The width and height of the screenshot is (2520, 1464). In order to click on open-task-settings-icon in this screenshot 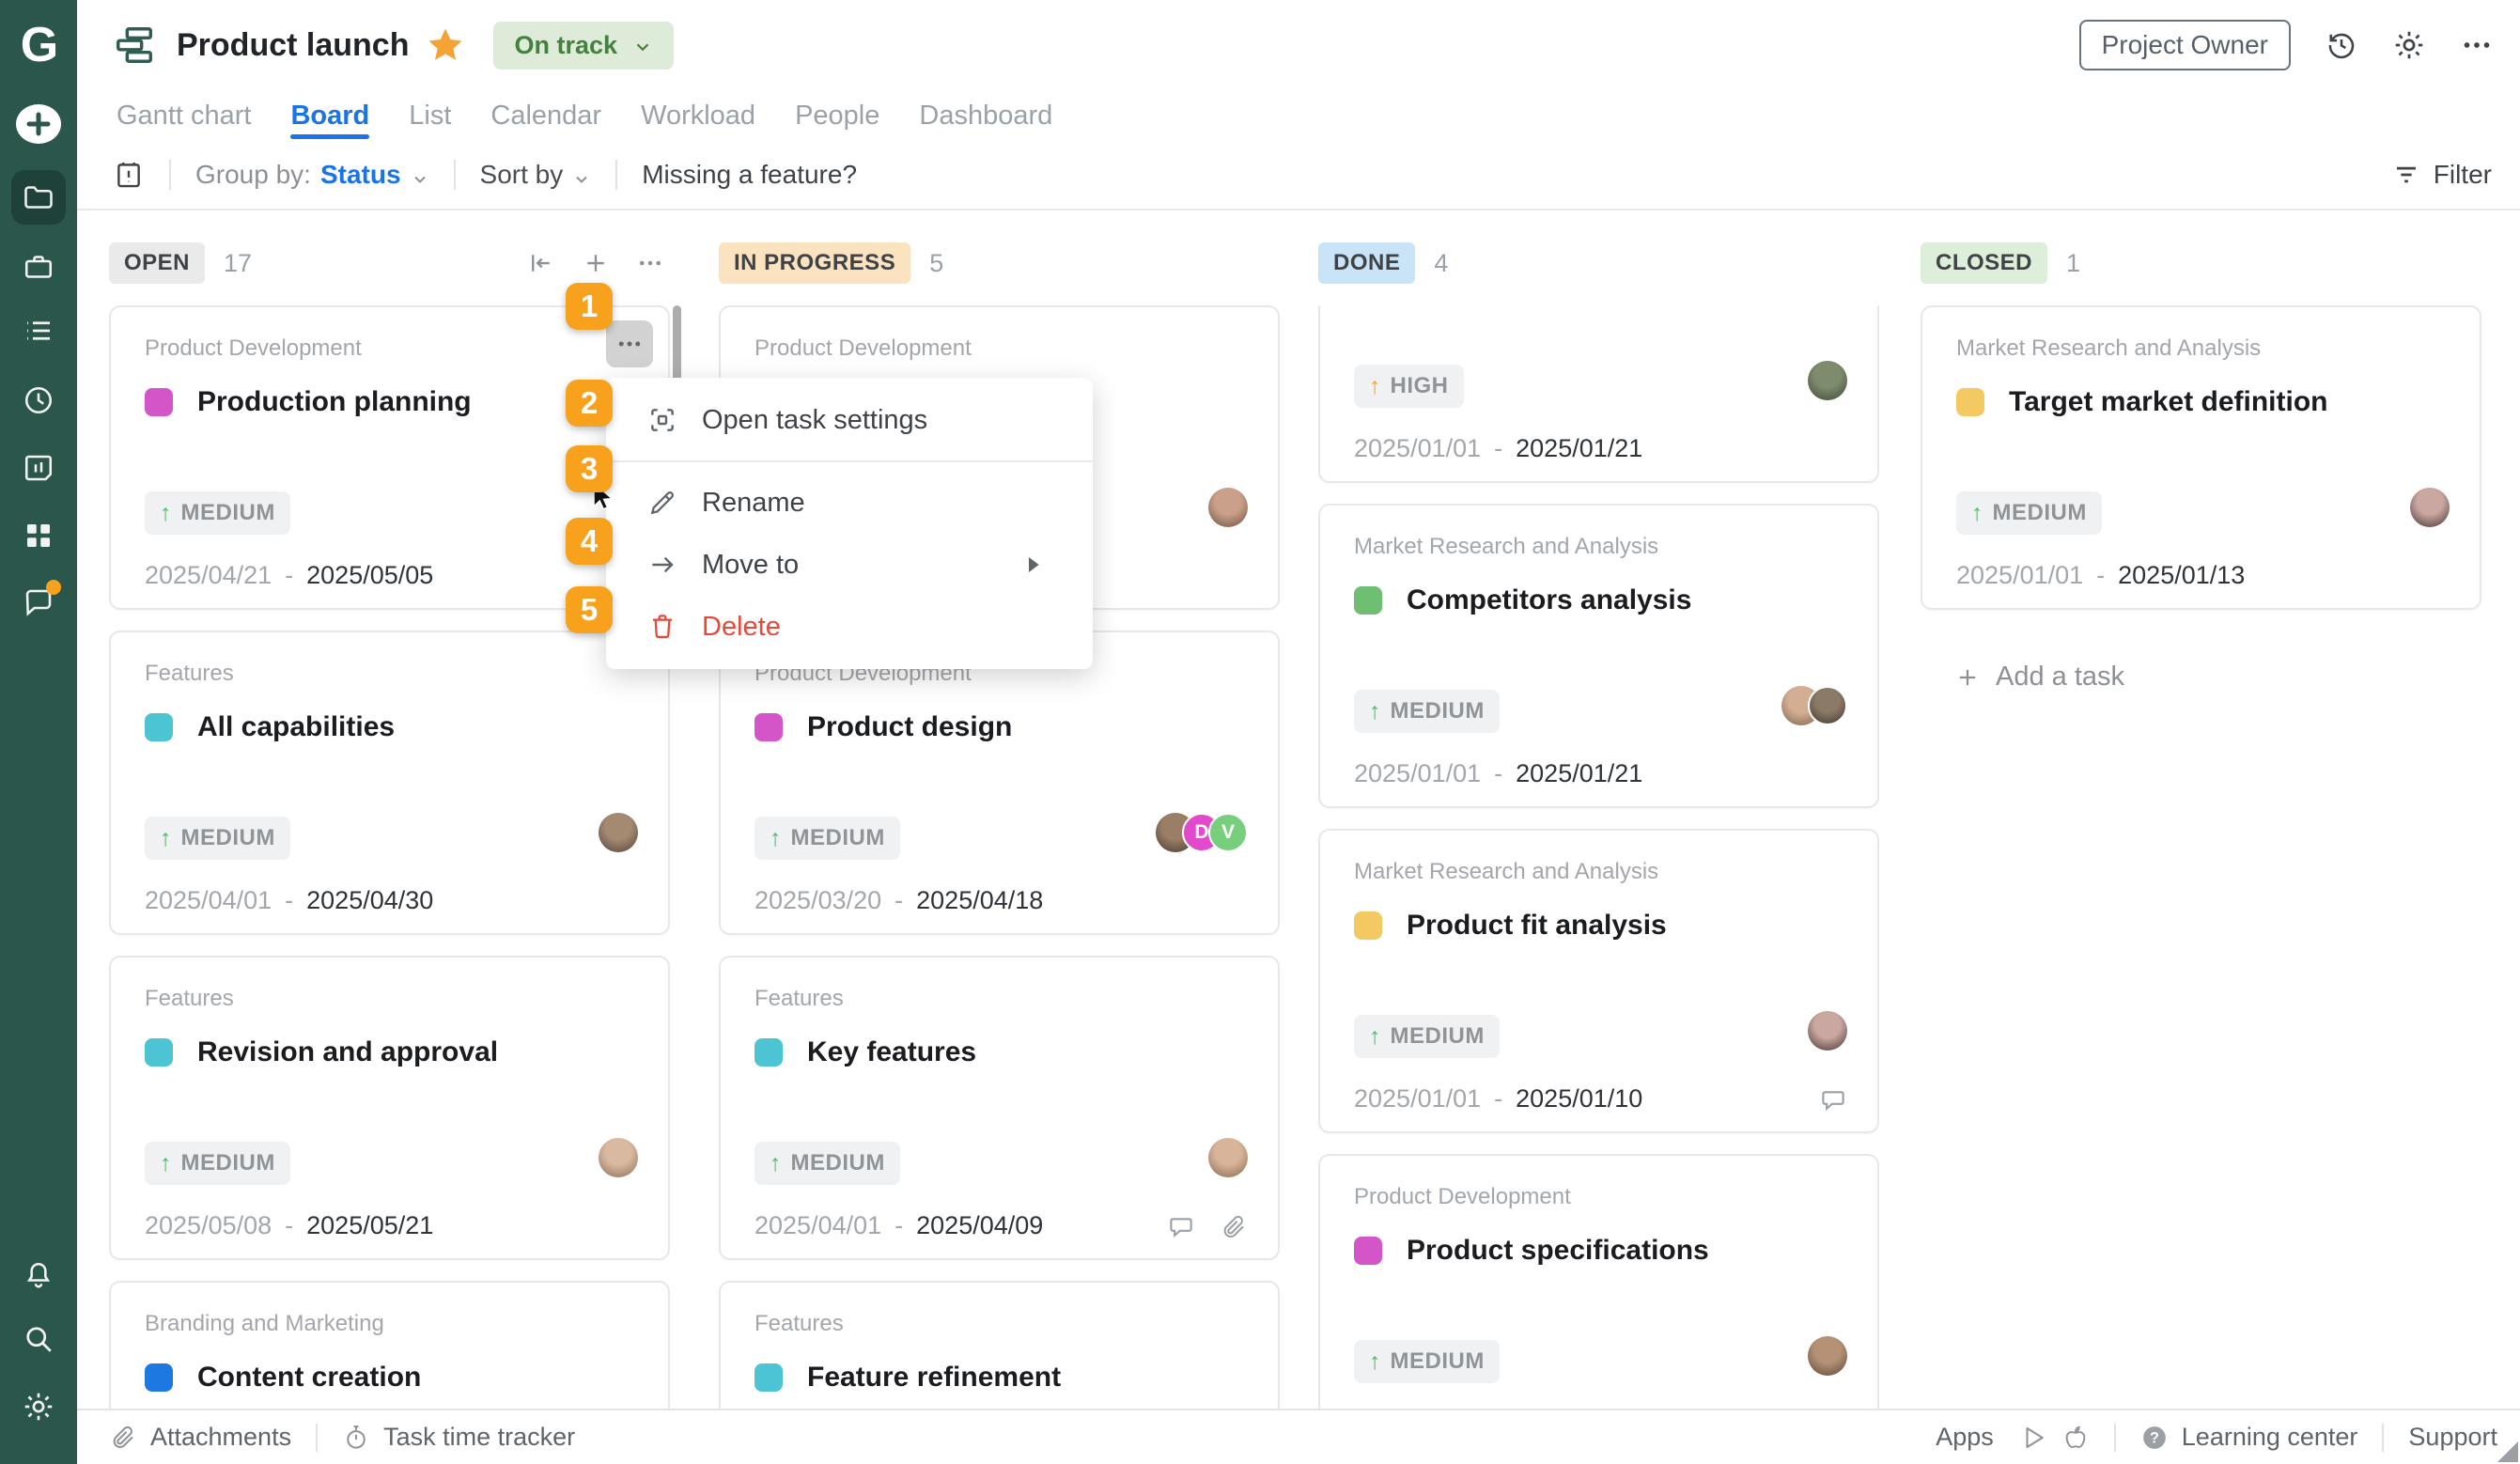, I will do `click(662, 420)`.